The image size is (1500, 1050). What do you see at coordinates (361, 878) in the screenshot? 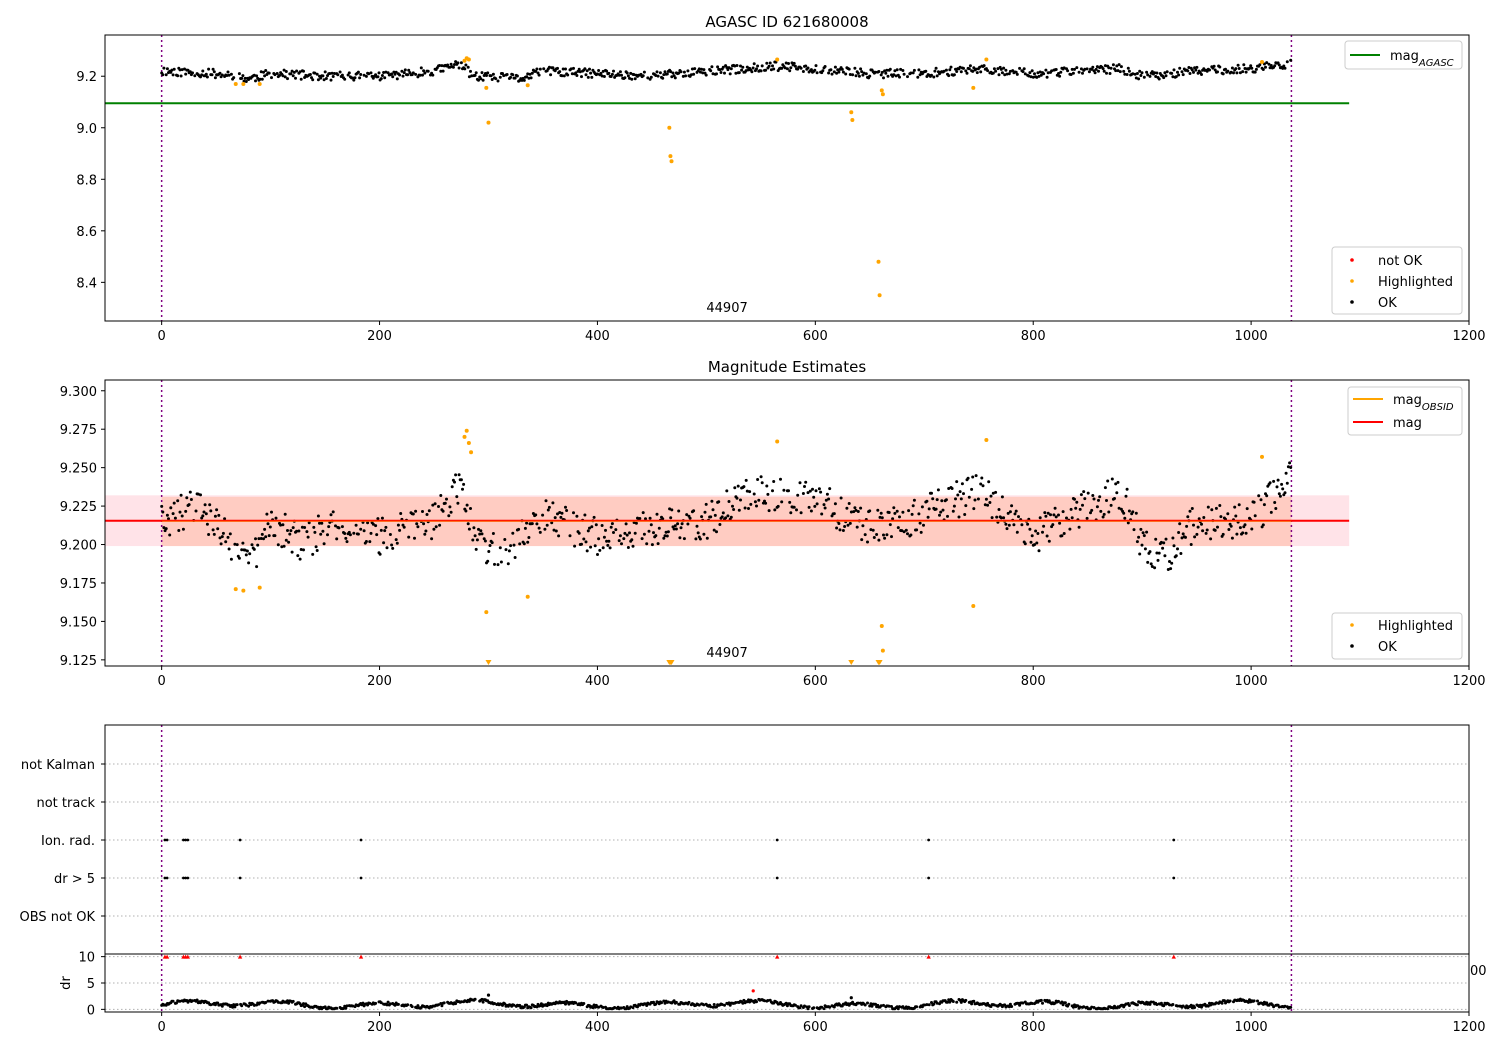
I see `flag-point` at bounding box center [361, 878].